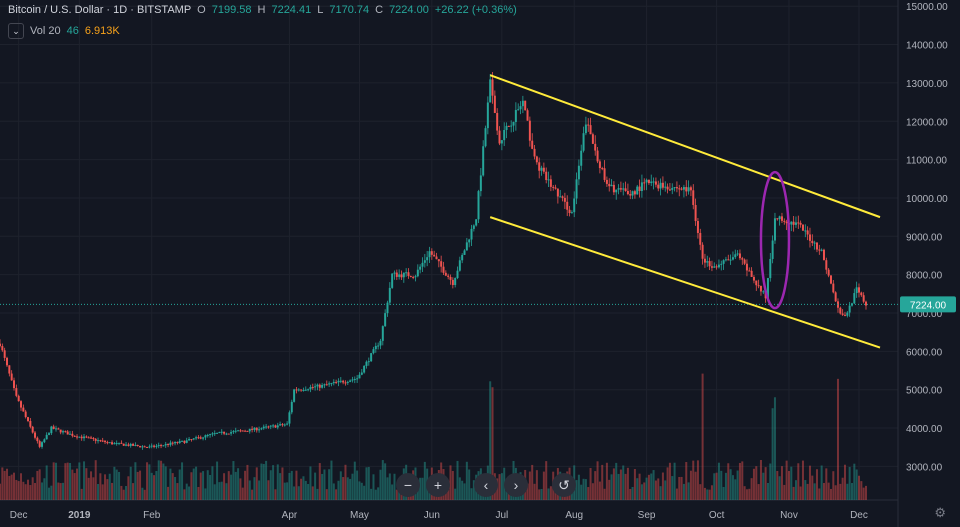  What do you see at coordinates (16, 31) in the screenshot?
I see `chevron-down-icon: ⌄` at bounding box center [16, 31].